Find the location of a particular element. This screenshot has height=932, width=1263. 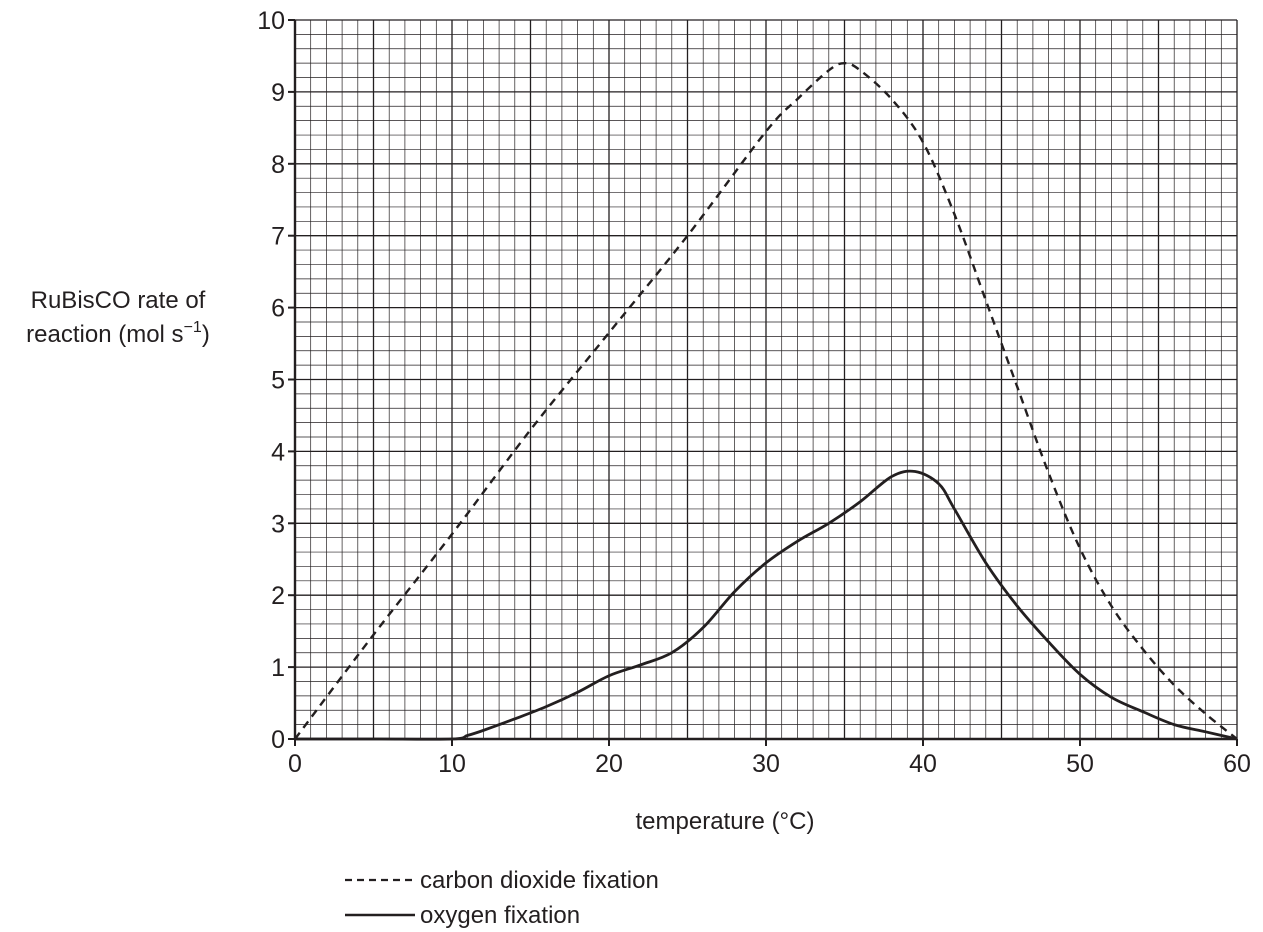

y-tick-label: 6 is located at coordinates (278, 309).